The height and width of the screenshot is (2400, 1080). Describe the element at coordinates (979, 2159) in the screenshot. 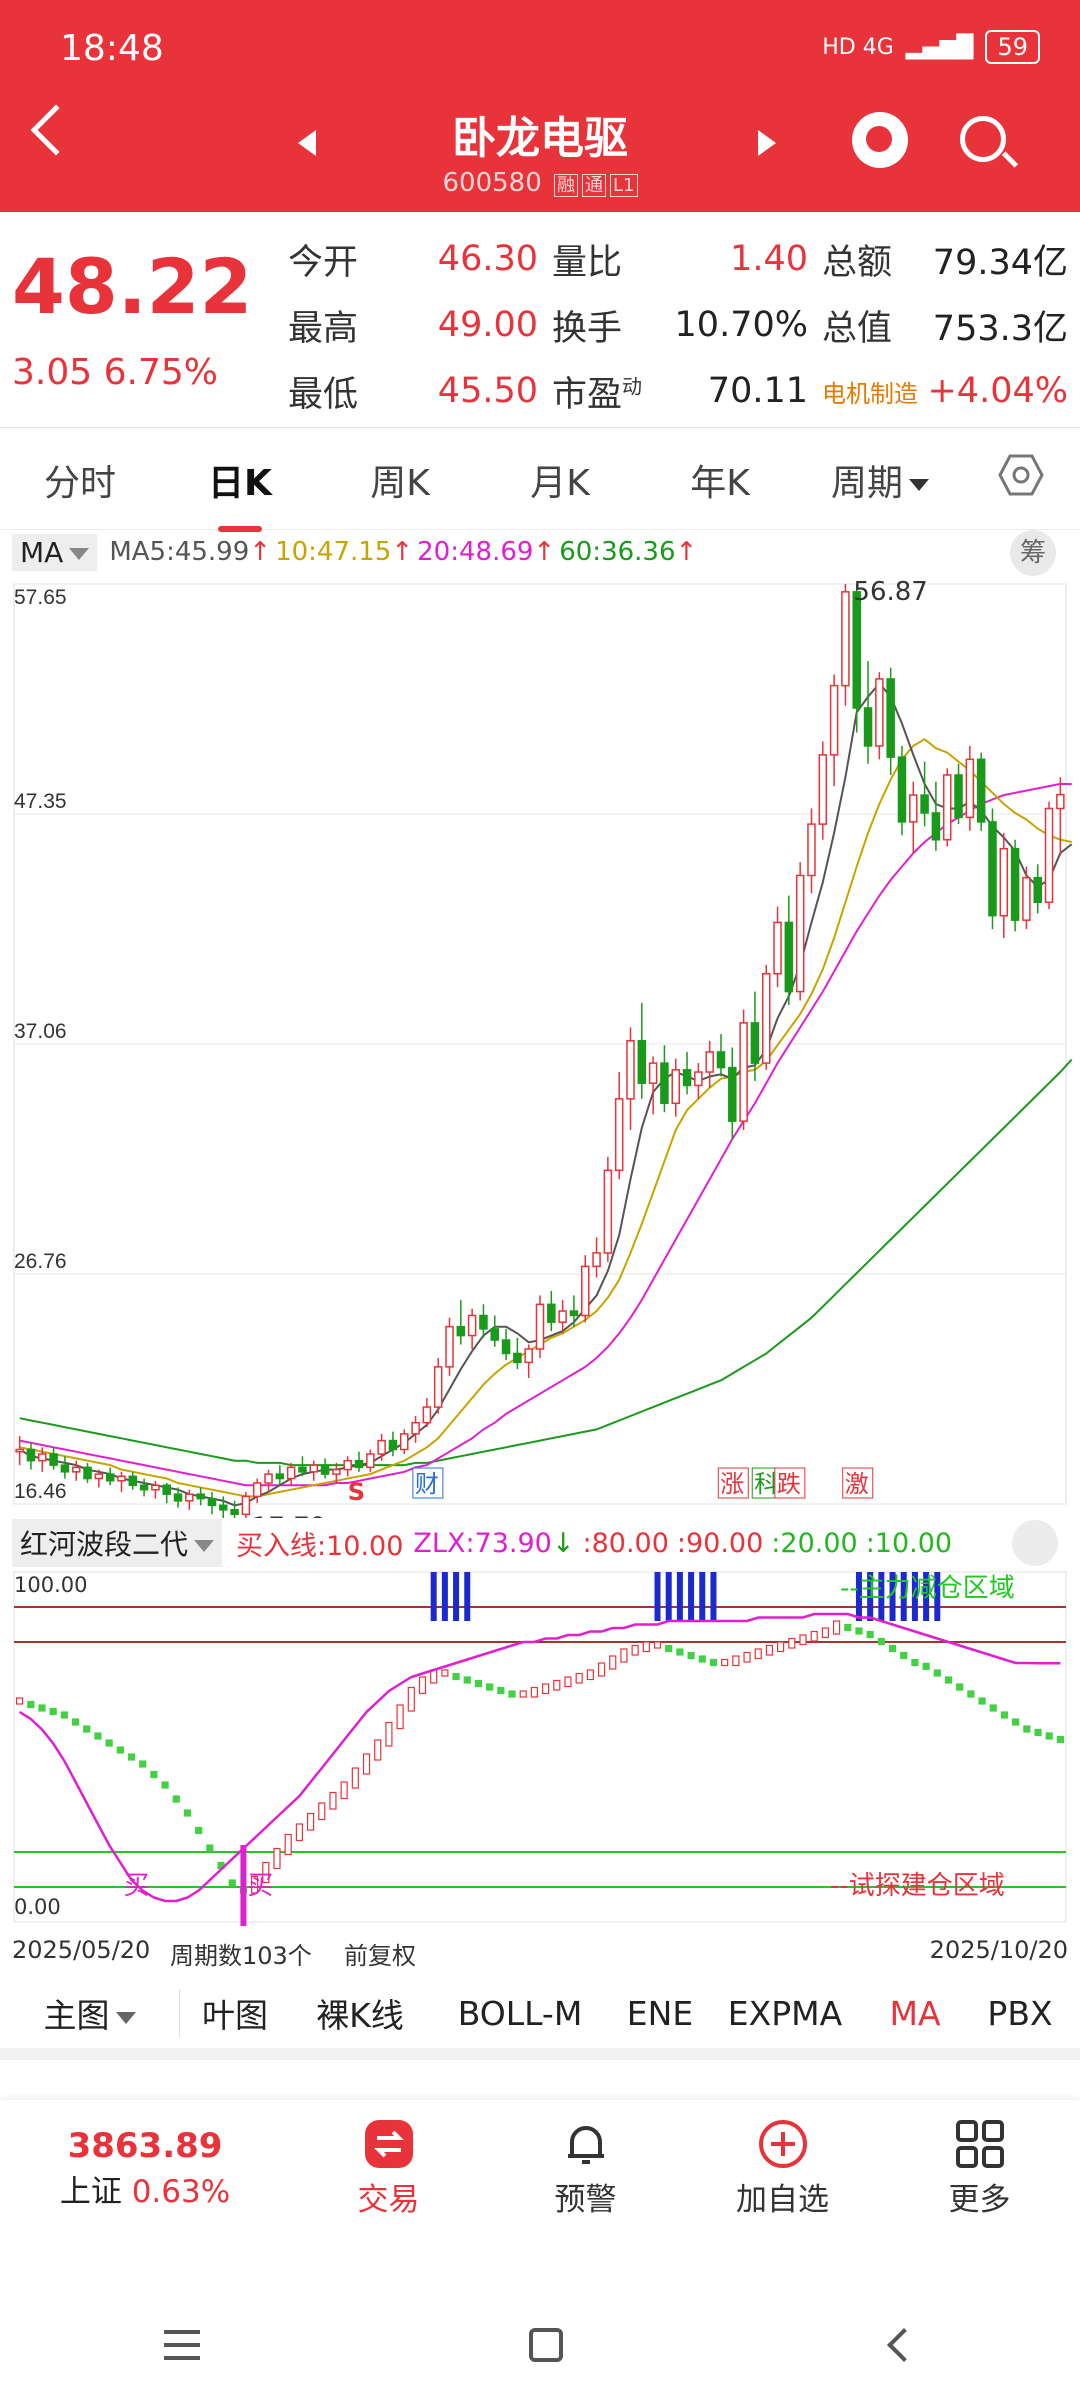

I see `more-button: 更多` at that location.